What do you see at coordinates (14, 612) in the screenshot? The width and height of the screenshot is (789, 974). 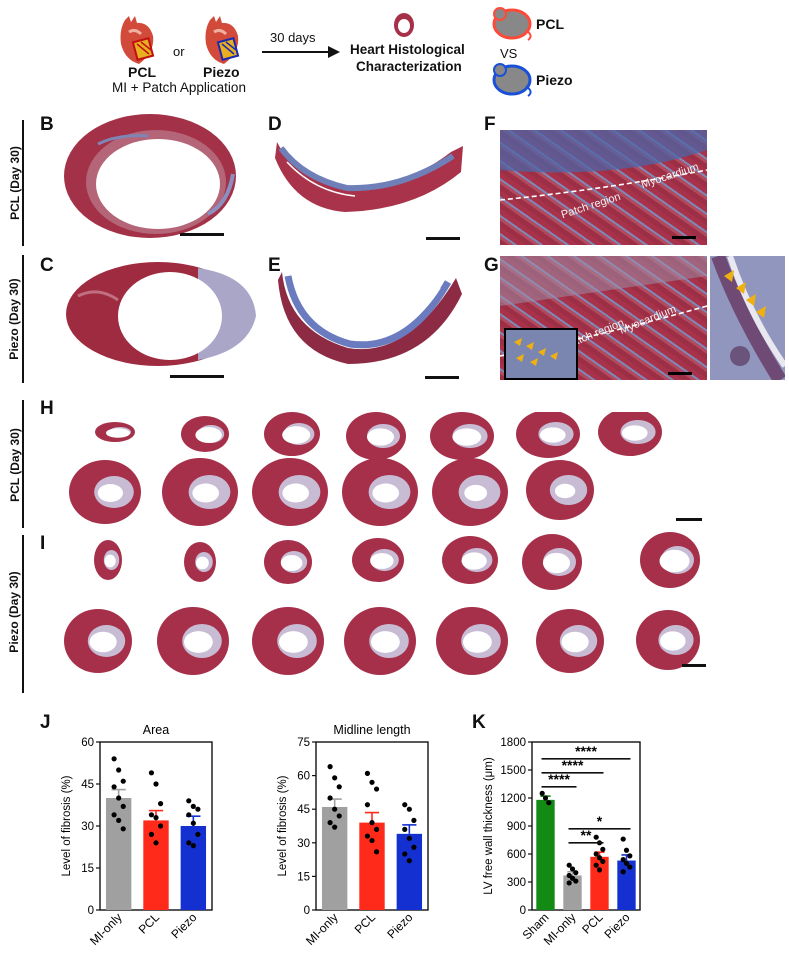 I see `row-label-piezo-series: Piezo (Day 30)` at bounding box center [14, 612].